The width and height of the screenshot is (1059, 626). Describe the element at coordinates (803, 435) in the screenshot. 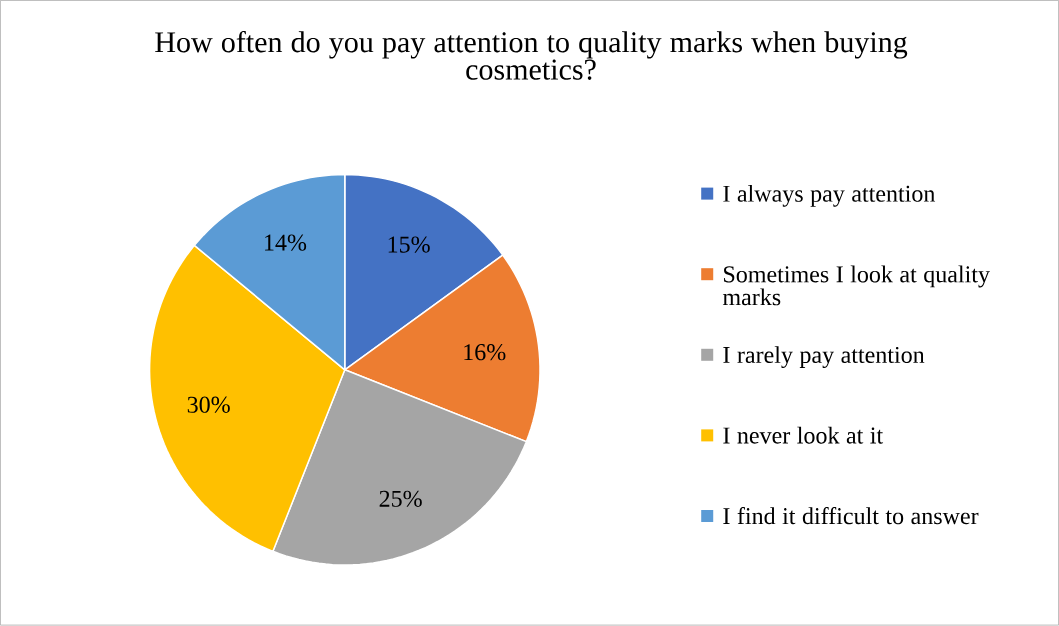

I see `legend-label: I never look at it` at that location.